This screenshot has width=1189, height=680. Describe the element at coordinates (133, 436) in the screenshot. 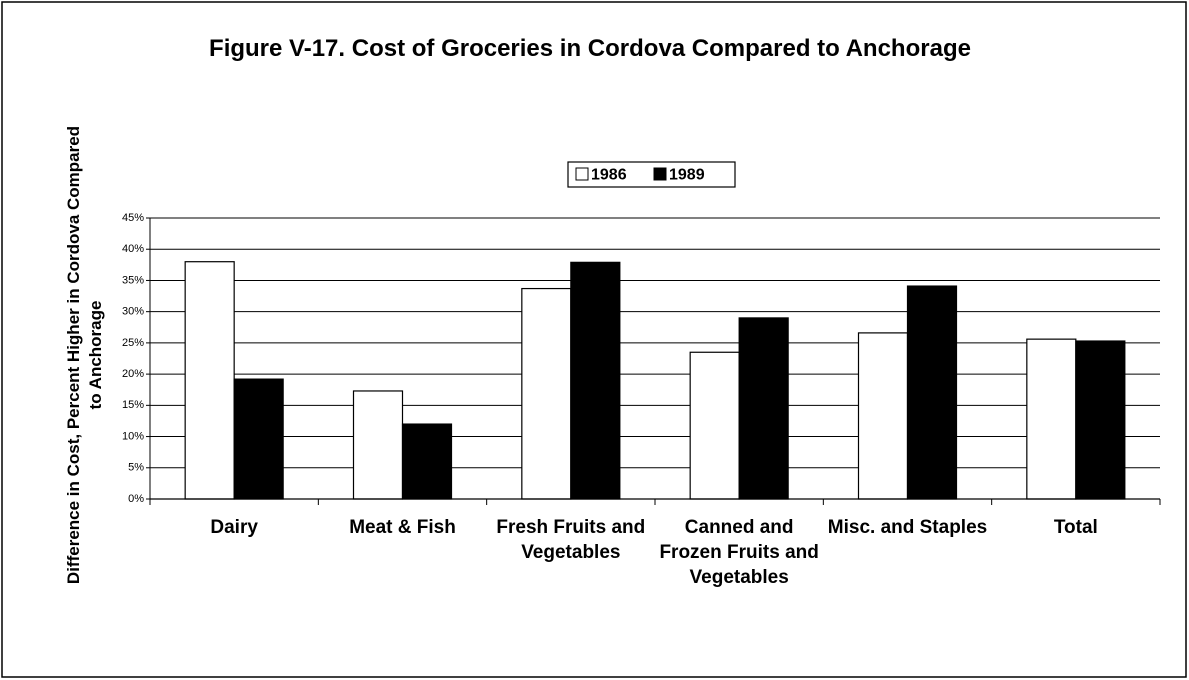

I see `y-tick-label: 10%` at that location.